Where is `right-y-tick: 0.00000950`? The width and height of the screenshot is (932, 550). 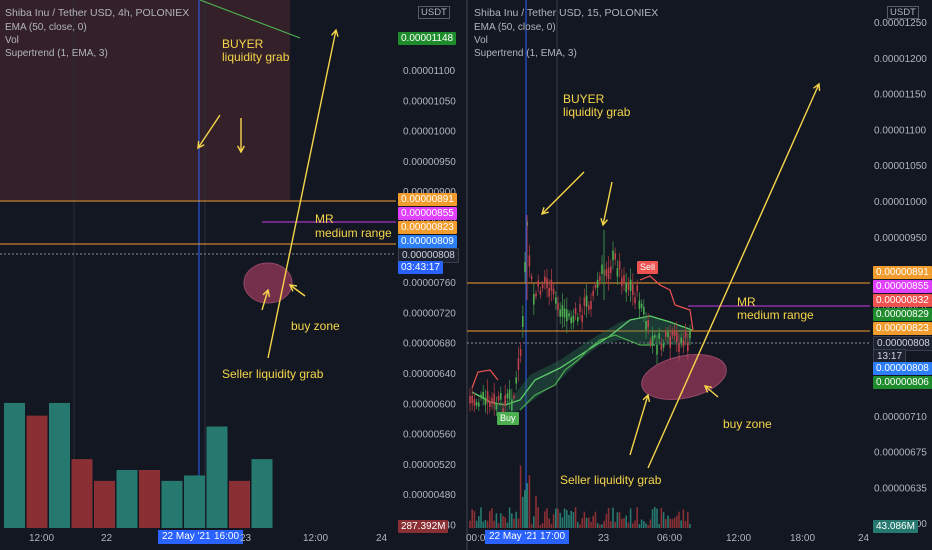
right-y-tick: 0.00000950 is located at coordinates (900, 238).